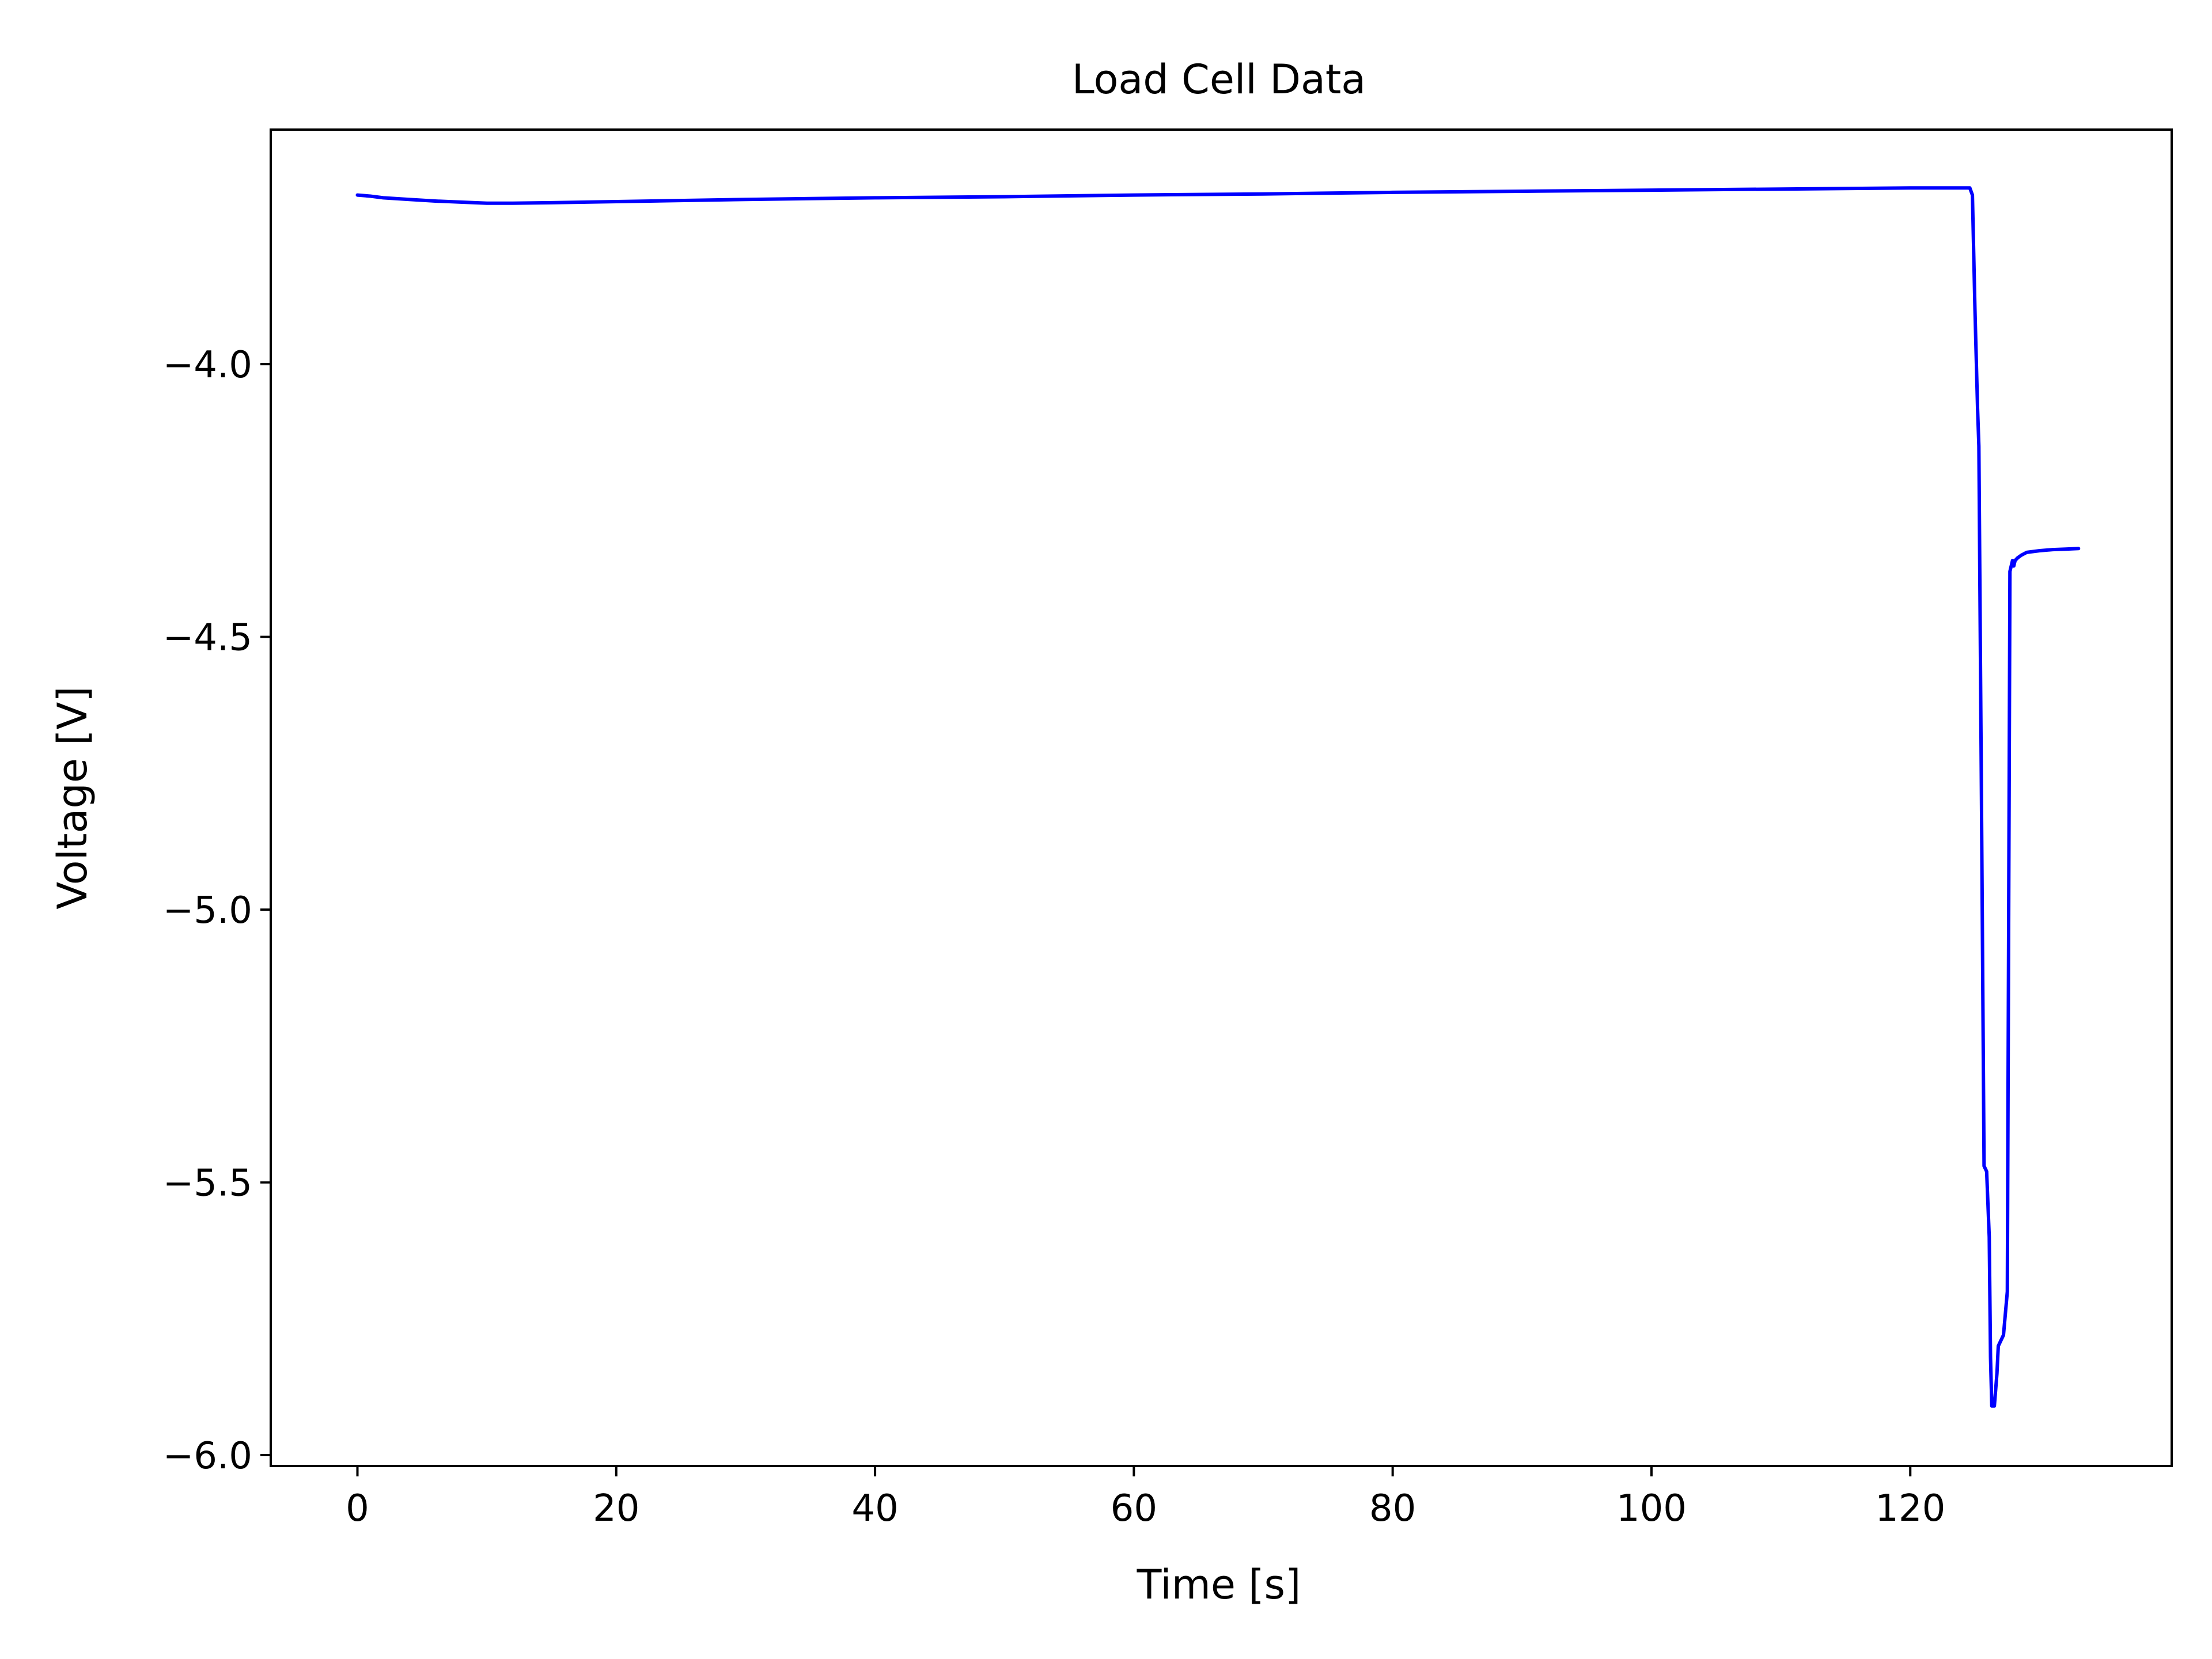 The image size is (2212, 1659). I want to click on x-tick-label: 20, so click(616, 1508).